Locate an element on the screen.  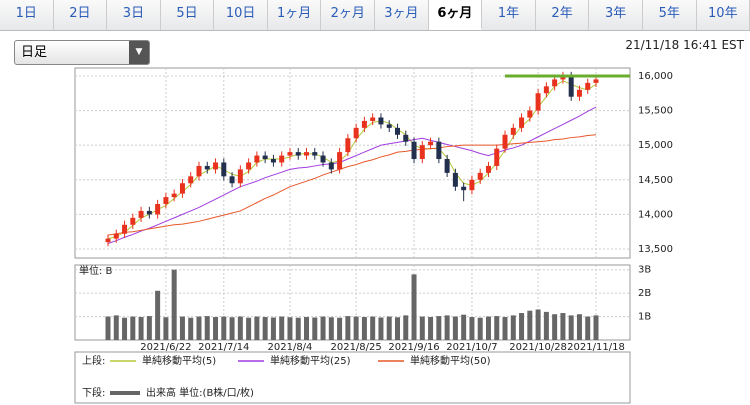
x-tick-label: 2021/10/7 is located at coordinates (471, 347).